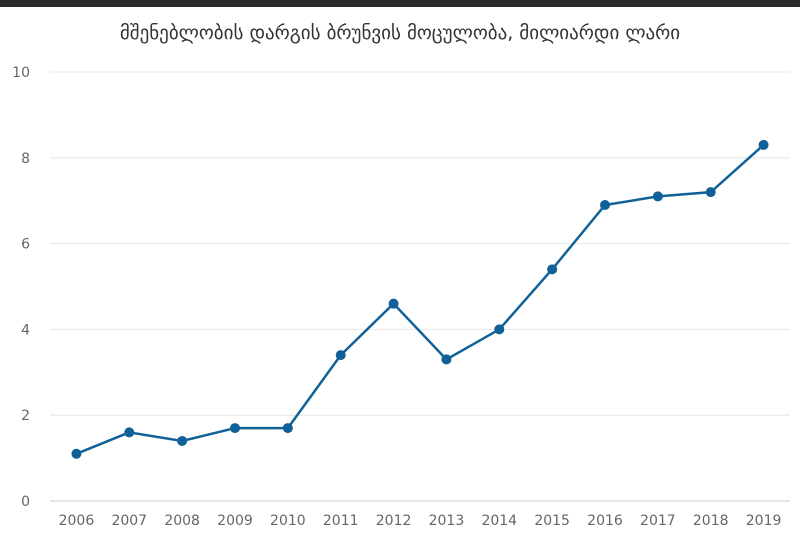 This screenshot has width=800, height=543. Describe the element at coordinates (447, 521) in the screenshot. I see `x-tick-label: 2013` at that location.